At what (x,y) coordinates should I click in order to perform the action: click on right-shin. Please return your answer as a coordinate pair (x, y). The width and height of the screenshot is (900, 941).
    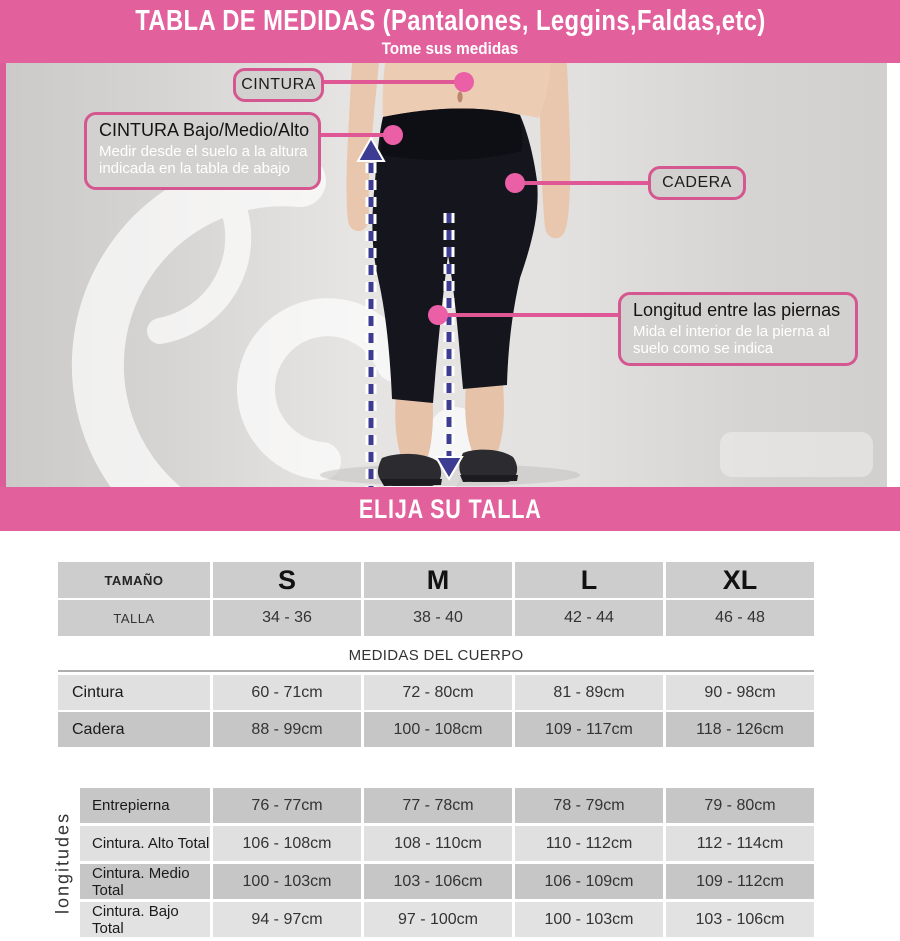
    Looking at the image, I should click on (484, 417).